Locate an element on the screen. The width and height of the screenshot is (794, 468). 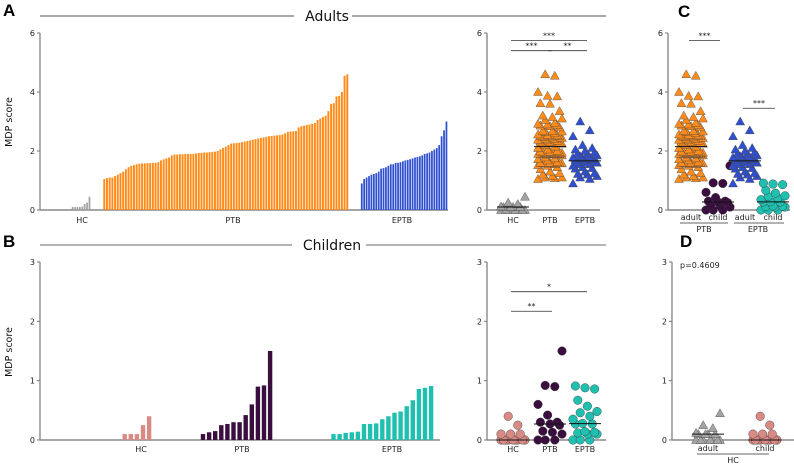
x-category-label: child is located at coordinates (718, 217).